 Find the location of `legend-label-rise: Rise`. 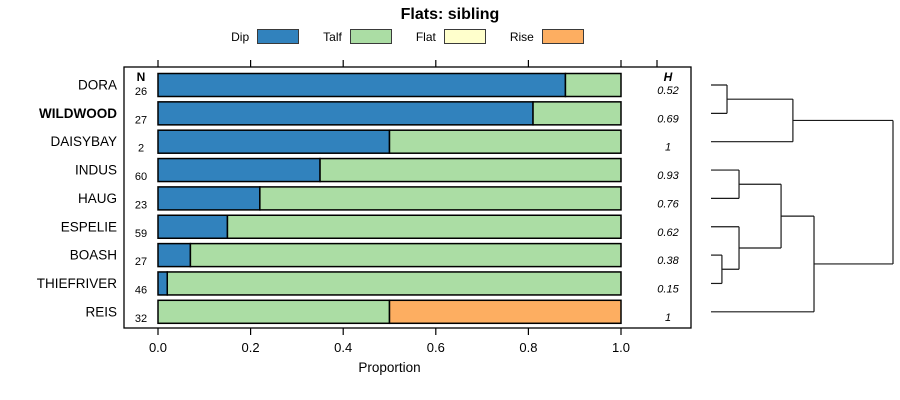

legend-label-rise: Rise is located at coordinates (521, 36).